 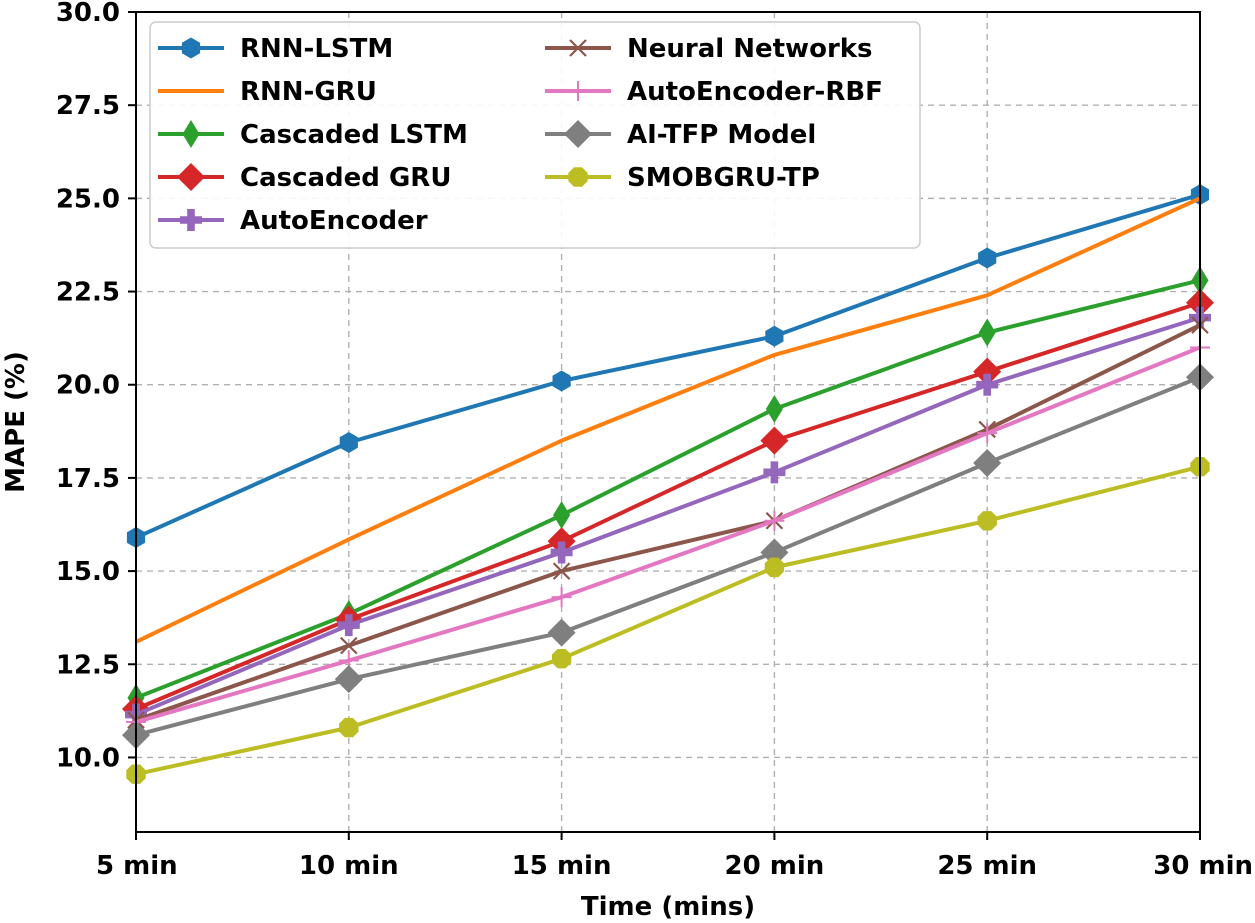 What do you see at coordinates (674, 856) in the screenshot?
I see `x-axis-ticks: 5 min 10 min 15 min 20 min 25 min 30 min` at bounding box center [674, 856].